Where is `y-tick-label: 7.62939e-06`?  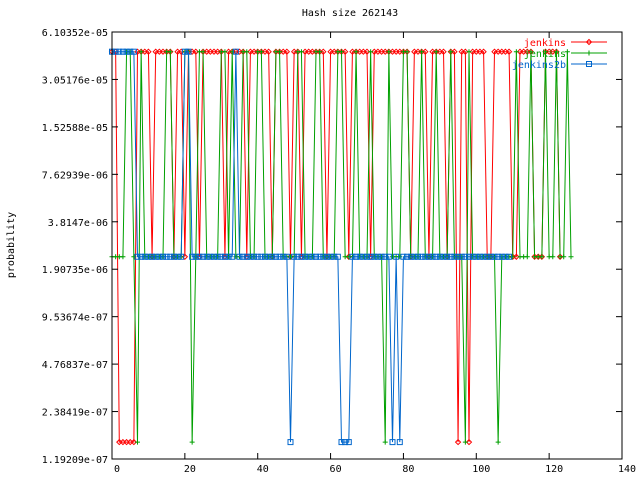 y-tick-label: 7.62939e-06 is located at coordinates (75, 175).